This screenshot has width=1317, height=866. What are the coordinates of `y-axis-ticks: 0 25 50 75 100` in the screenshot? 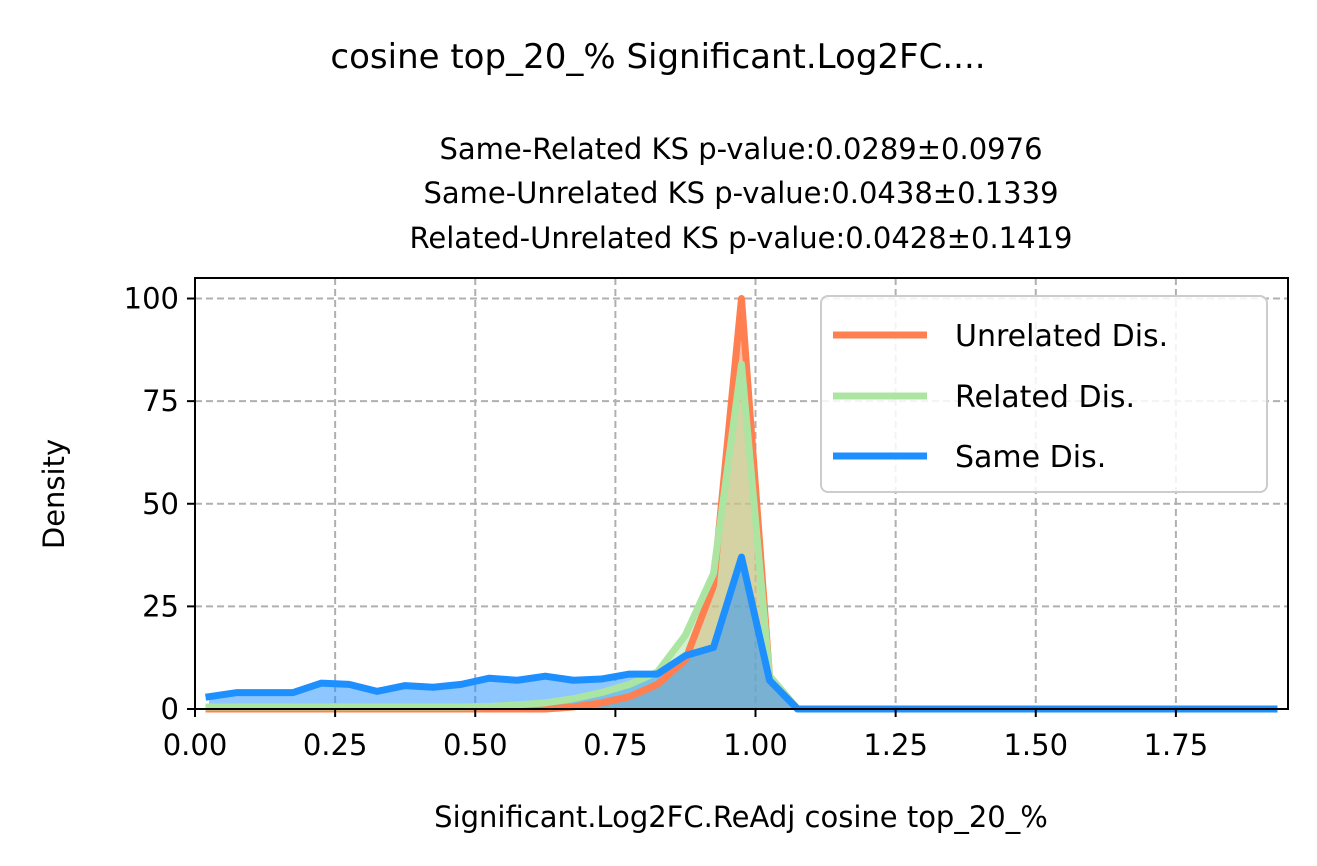 It's located at (159, 504).